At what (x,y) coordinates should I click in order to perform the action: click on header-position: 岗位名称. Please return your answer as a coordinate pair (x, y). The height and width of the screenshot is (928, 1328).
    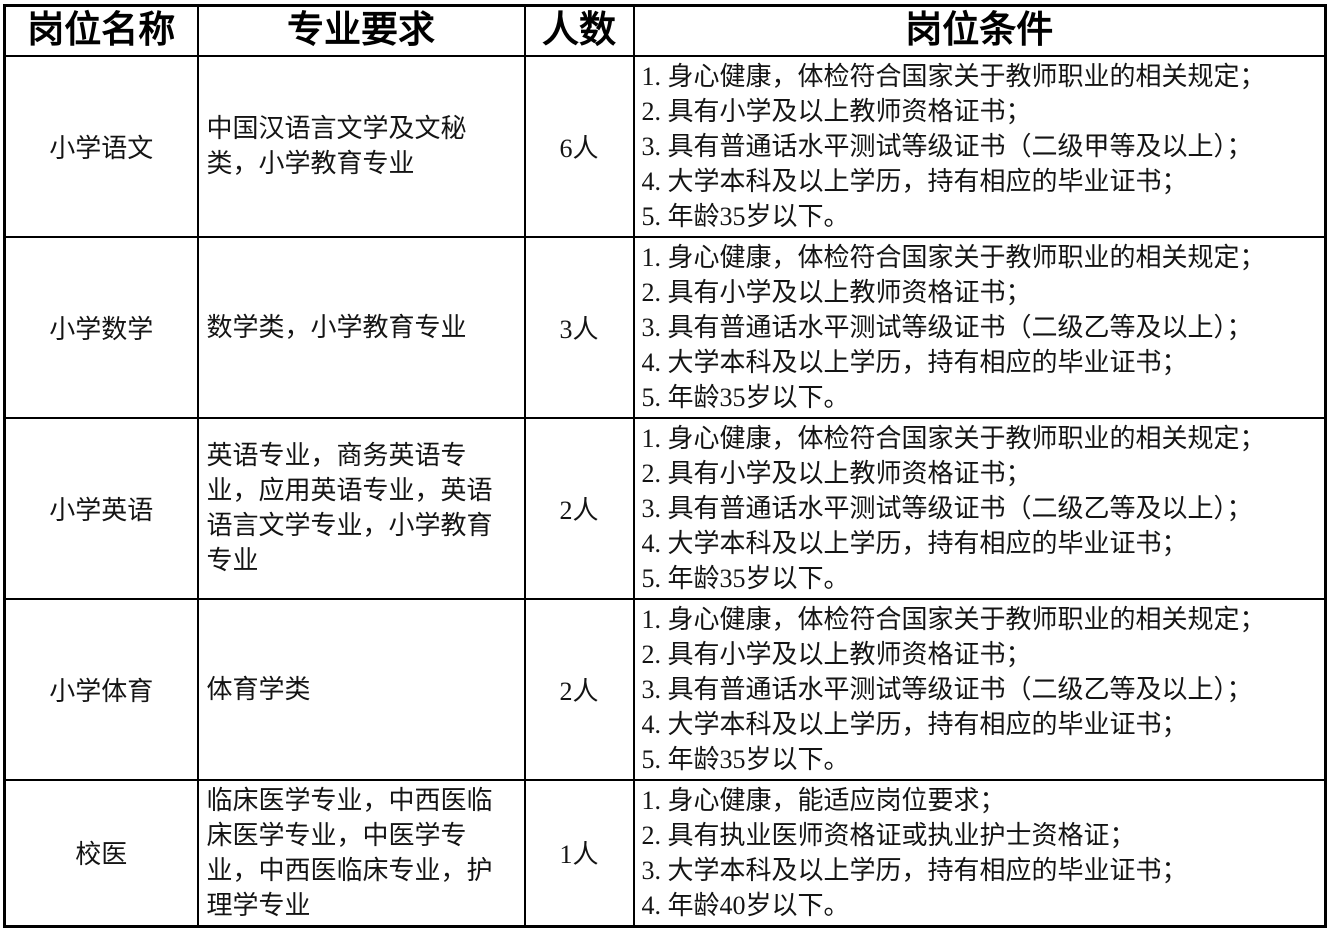
    Looking at the image, I should click on (101, 30).